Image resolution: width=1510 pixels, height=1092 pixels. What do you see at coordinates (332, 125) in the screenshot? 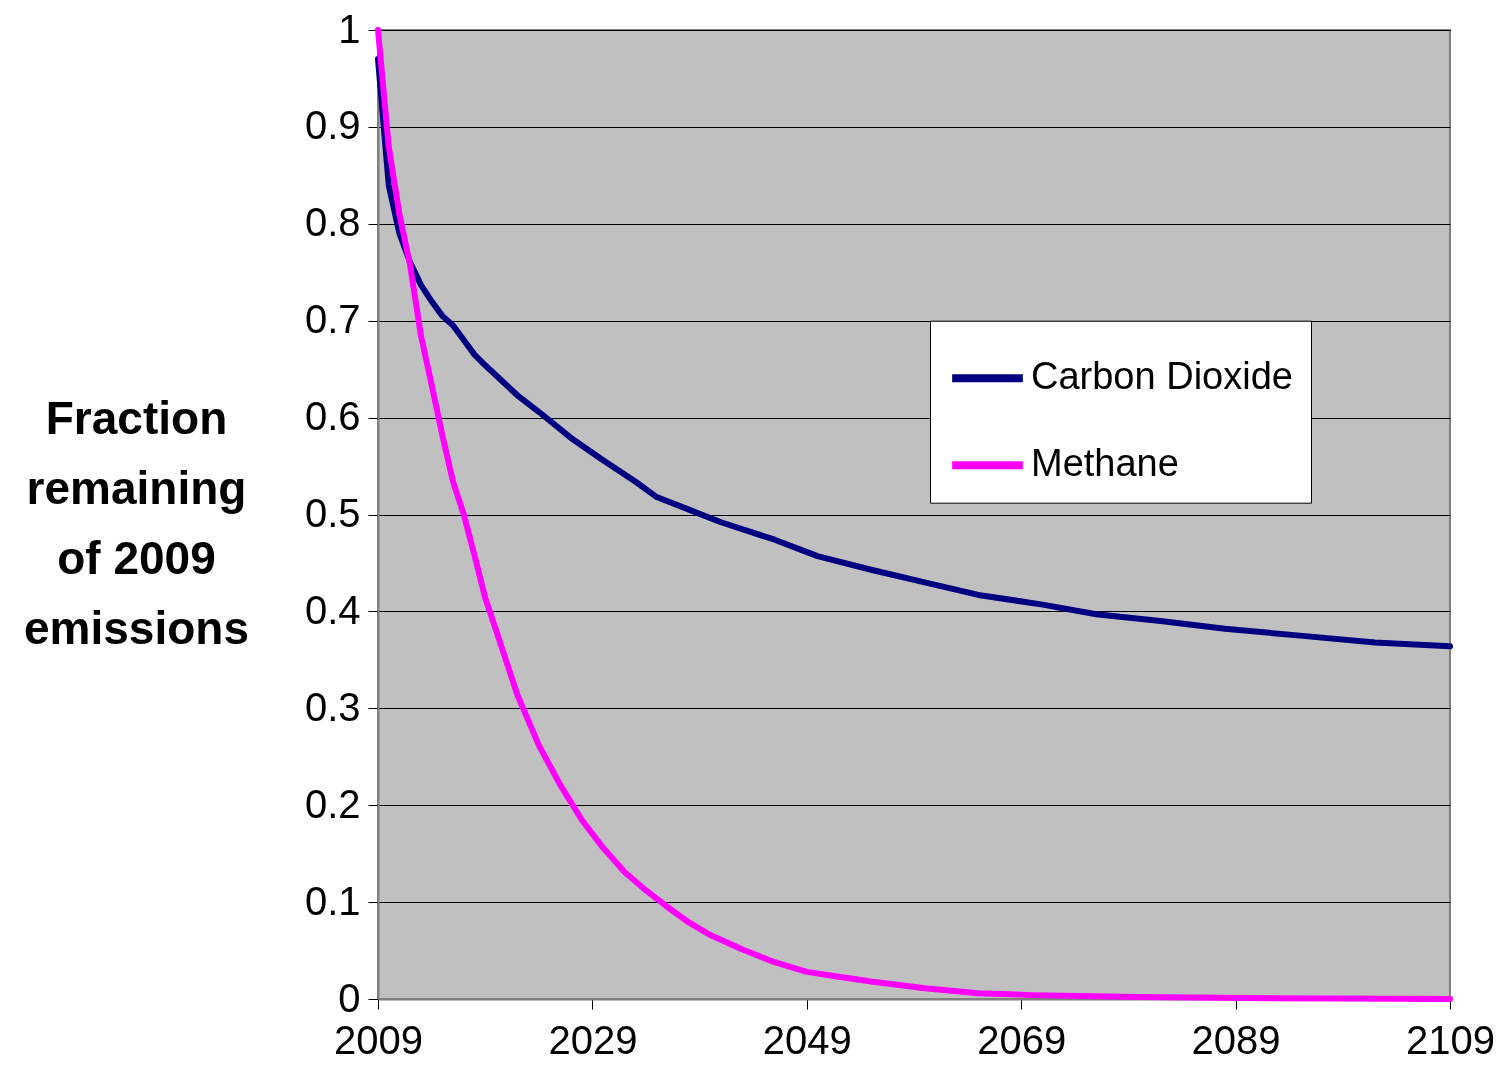
I see `y-tick-label: 0.9` at bounding box center [332, 125].